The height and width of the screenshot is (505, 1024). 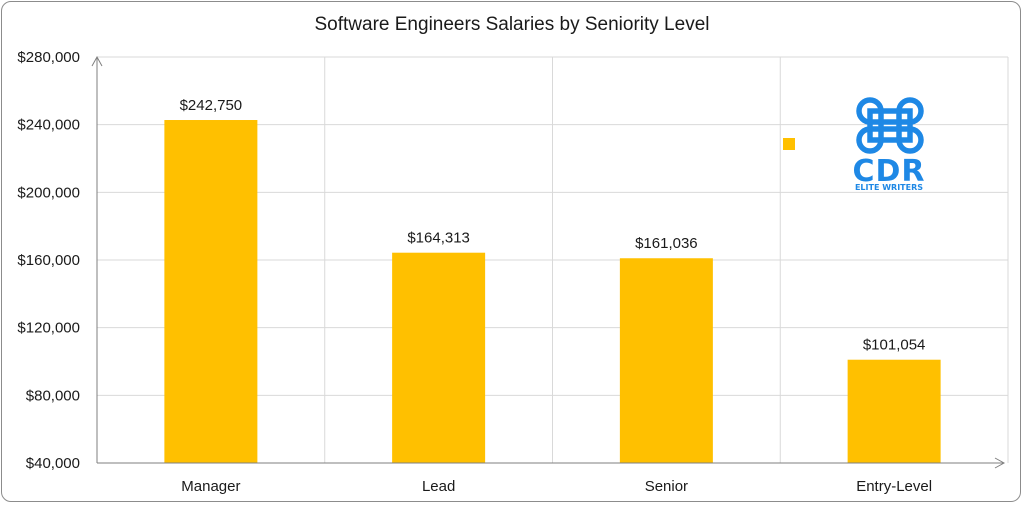 What do you see at coordinates (789, 144) in the screenshot?
I see `legend-marker` at bounding box center [789, 144].